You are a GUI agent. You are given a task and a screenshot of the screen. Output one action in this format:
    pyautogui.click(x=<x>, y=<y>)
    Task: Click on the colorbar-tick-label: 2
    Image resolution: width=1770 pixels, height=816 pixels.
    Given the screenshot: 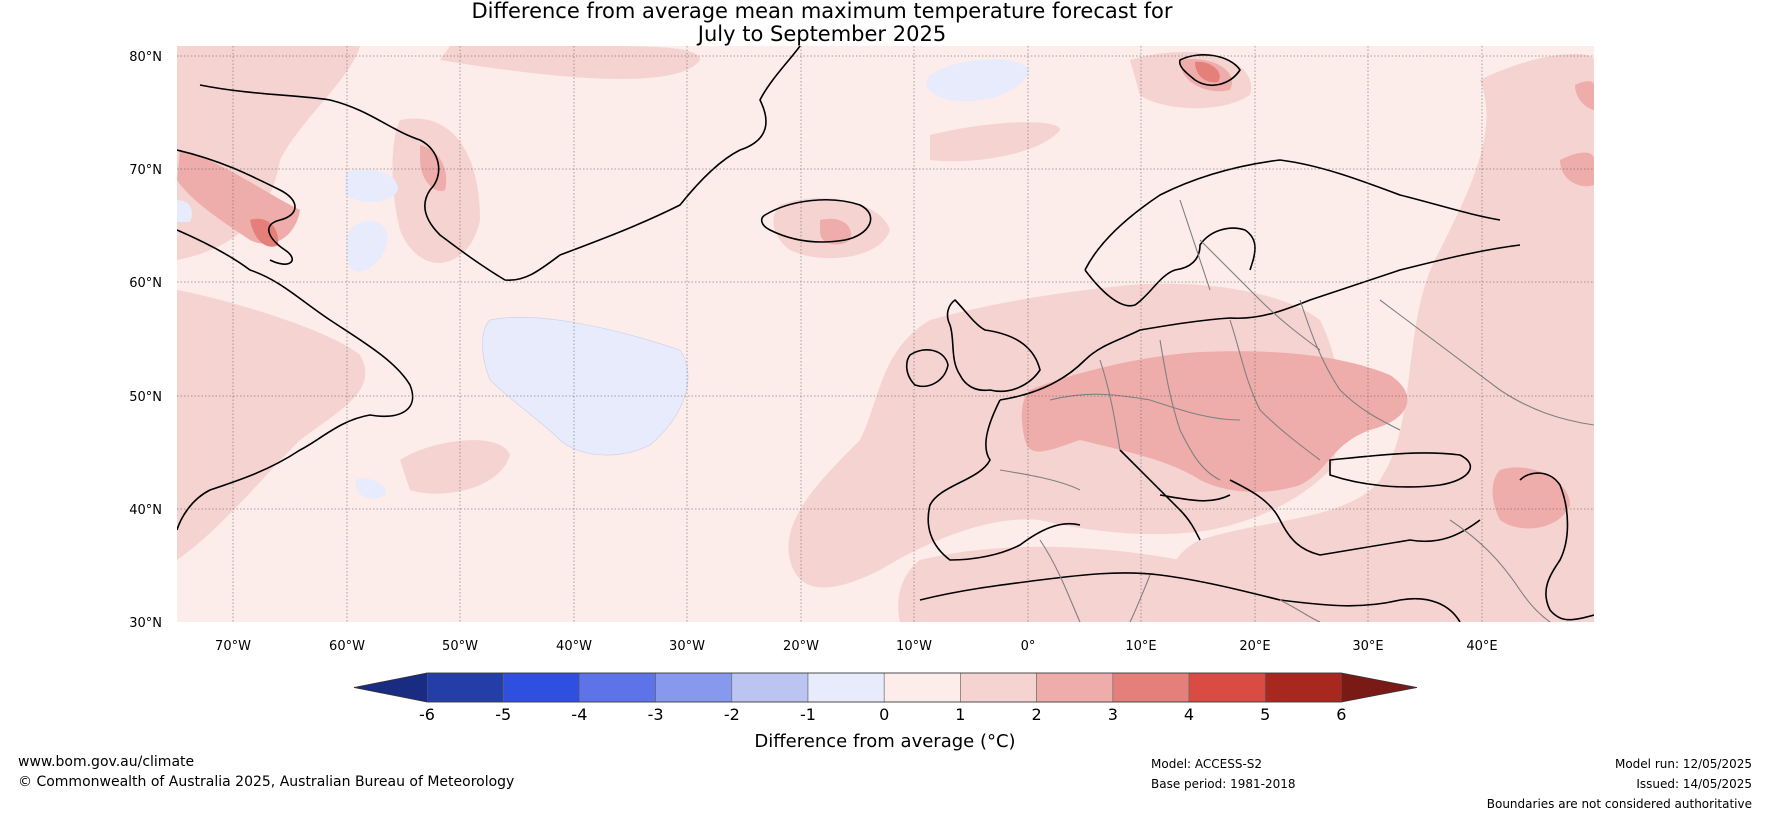 What is the action you would take?
    pyautogui.click(x=1037, y=714)
    